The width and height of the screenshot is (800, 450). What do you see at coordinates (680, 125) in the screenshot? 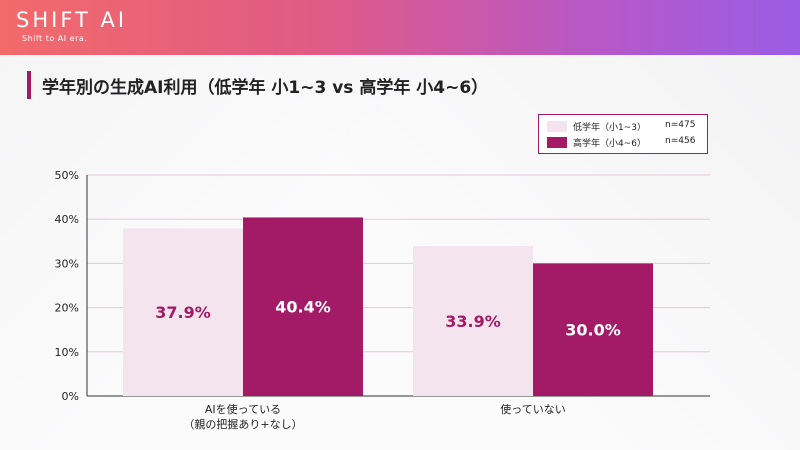
I see `legend-n-lower: n=475` at bounding box center [680, 125].